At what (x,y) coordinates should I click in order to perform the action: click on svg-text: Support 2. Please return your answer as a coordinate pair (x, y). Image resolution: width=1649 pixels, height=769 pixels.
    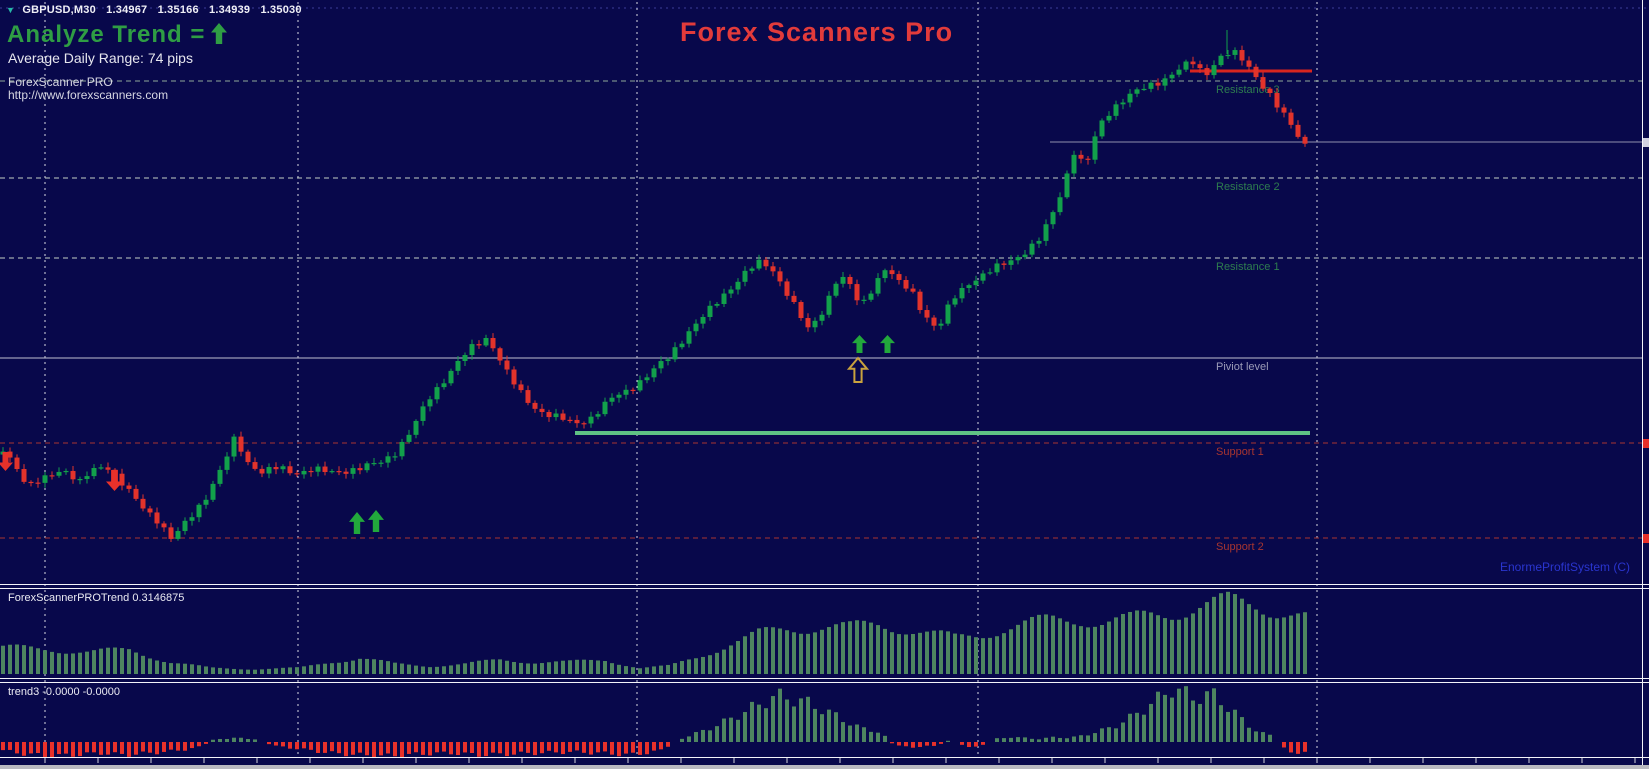
    Looking at the image, I should click on (1240, 547).